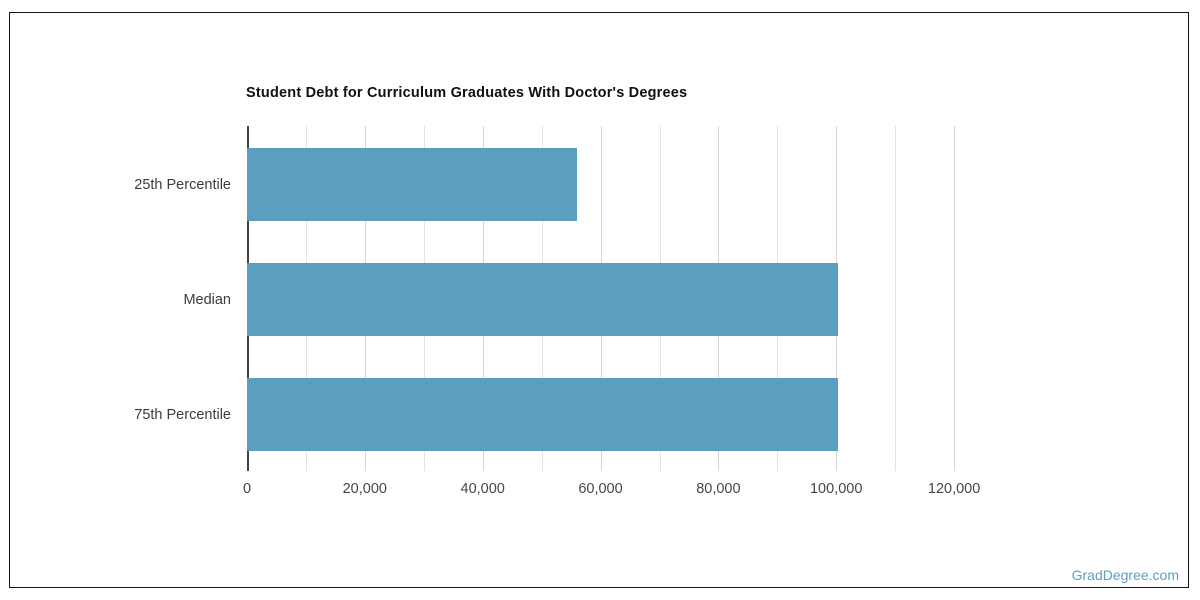 This screenshot has width=1200, height=600. What do you see at coordinates (364, 489) in the screenshot?
I see `x-tick-label: 20,000` at bounding box center [364, 489].